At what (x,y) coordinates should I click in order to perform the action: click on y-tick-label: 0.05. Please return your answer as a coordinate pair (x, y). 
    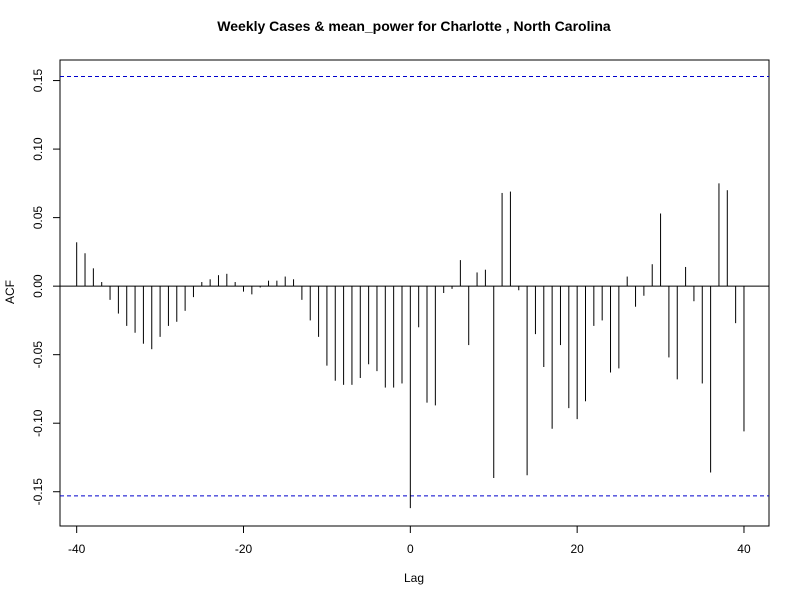
    Looking at the image, I should click on (38, 218).